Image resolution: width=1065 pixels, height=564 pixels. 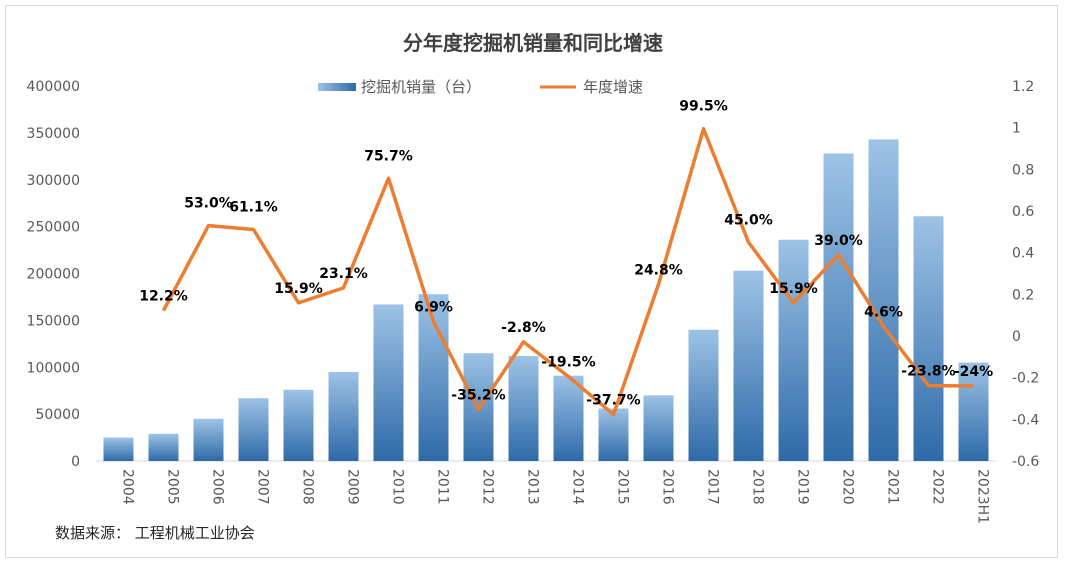 I want to click on y-right-tick: 0.8, so click(x=1023, y=170).